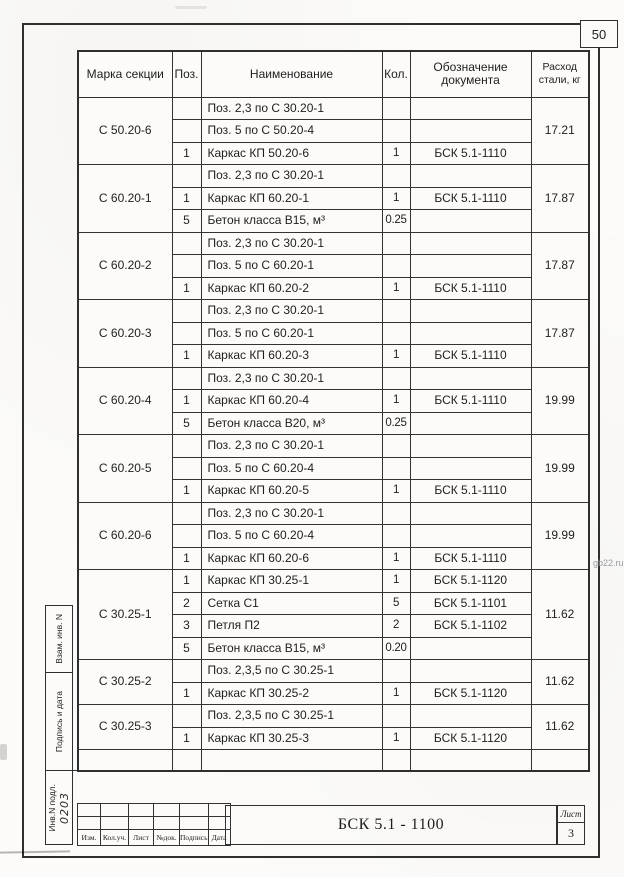 The image size is (624, 877). Describe the element at coordinates (154, 824) in the screenshot. I see `title-block-revision-table: Изм. Кол.уч. Лист №док. Подпись Дата` at that location.